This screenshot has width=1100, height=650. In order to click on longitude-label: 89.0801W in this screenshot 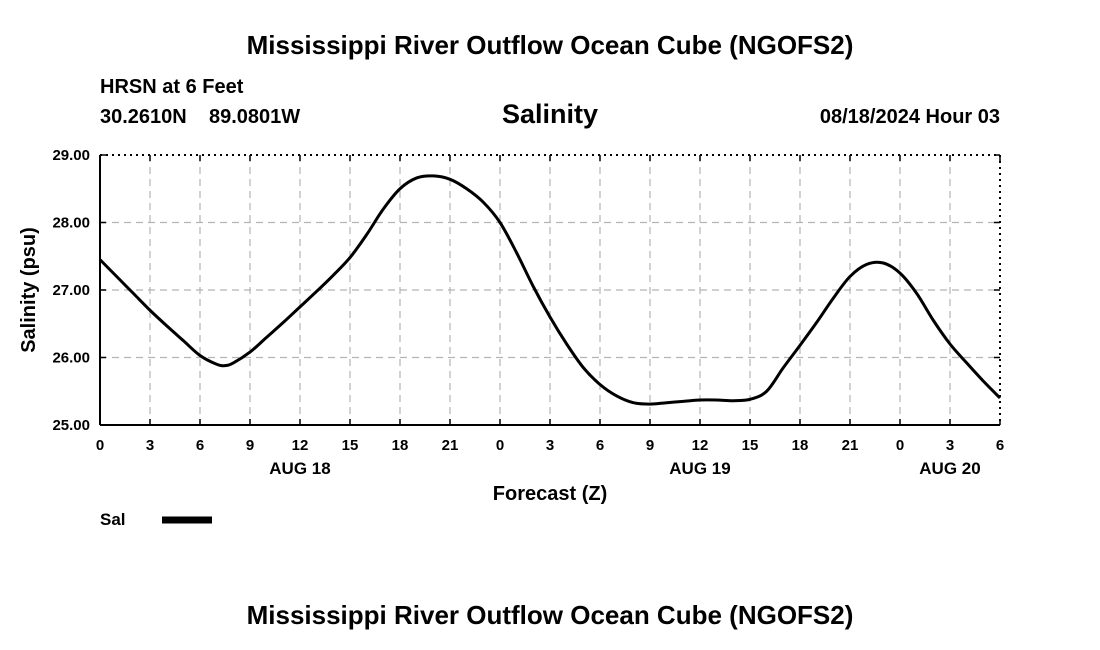, I will do `click(255, 117)`.